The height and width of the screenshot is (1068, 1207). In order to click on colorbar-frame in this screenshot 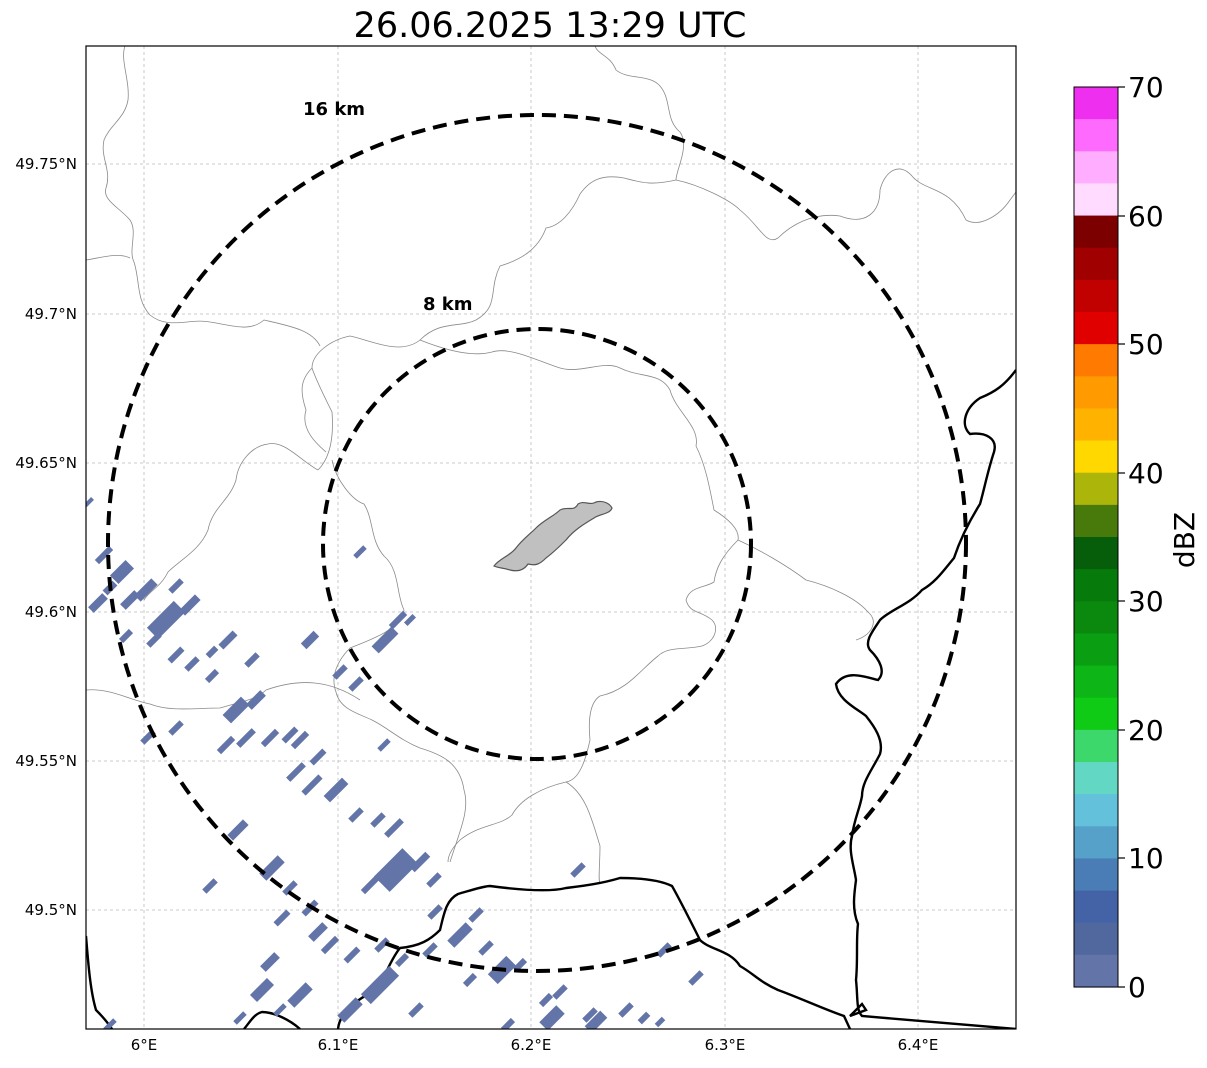, I will do `click(1096, 537)`.